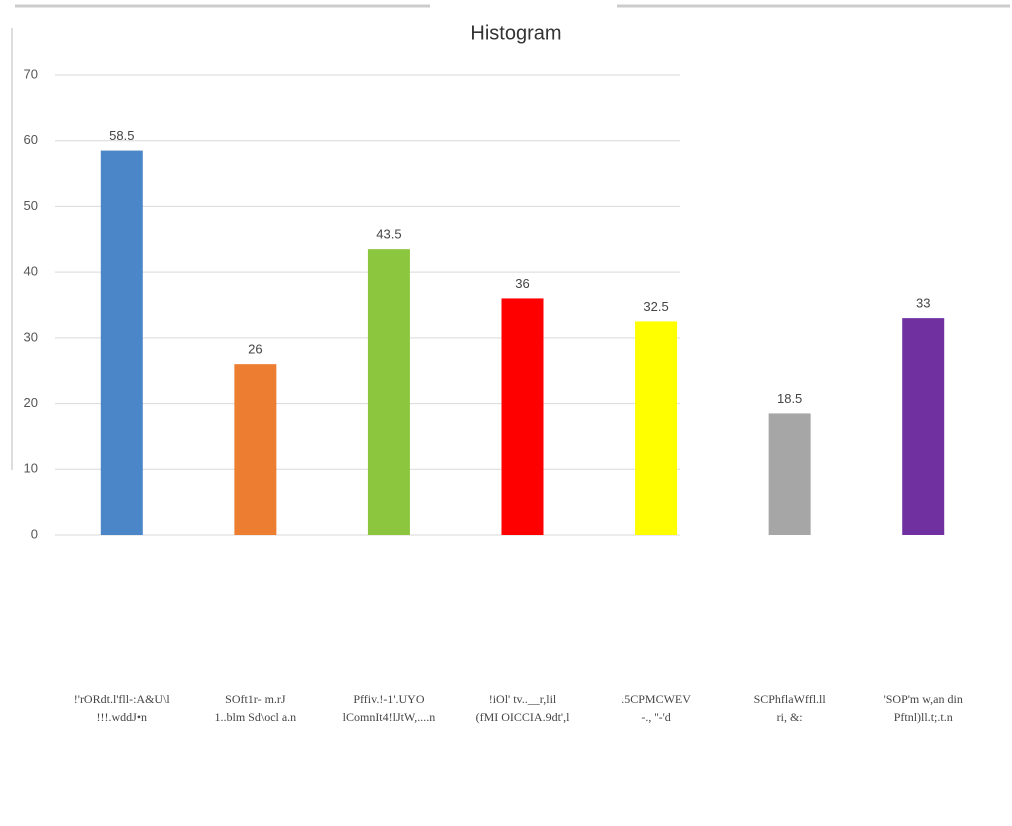 This screenshot has width=1012, height=826. I want to click on x-tick-sublabel: (fMI OICCIA.9dt',l, so click(523, 717).